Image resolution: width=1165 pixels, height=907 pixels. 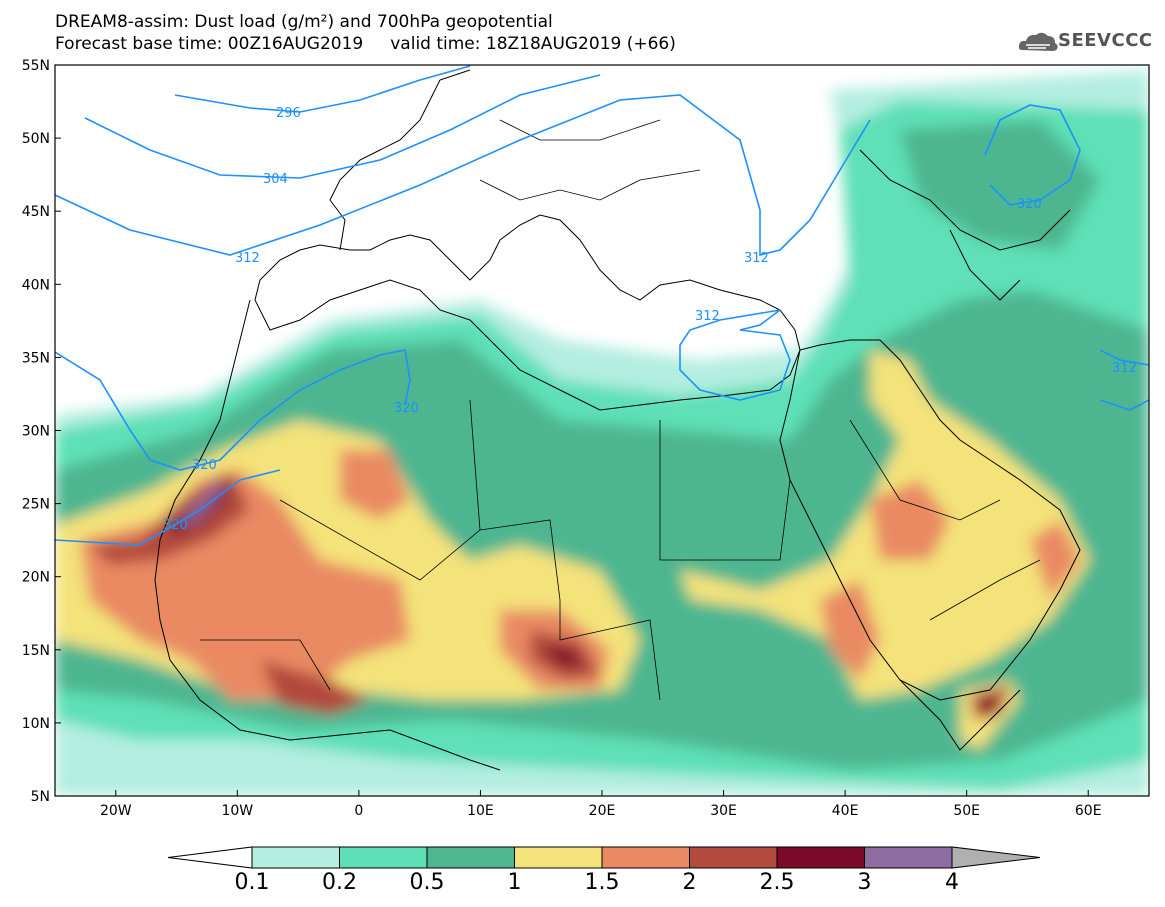 What do you see at coordinates (40, 797) in the screenshot?
I see `lat-tick-label: 5N` at bounding box center [40, 797].